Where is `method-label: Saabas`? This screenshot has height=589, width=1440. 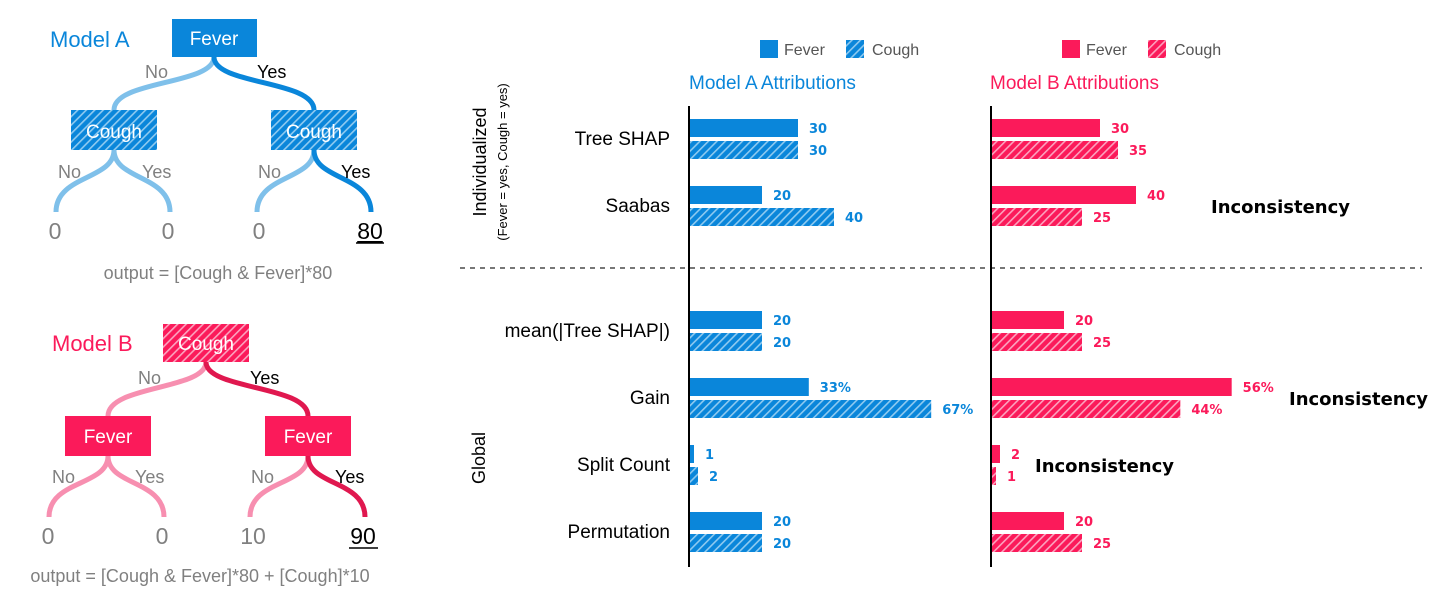
method-label: Saabas is located at coordinates (638, 206).